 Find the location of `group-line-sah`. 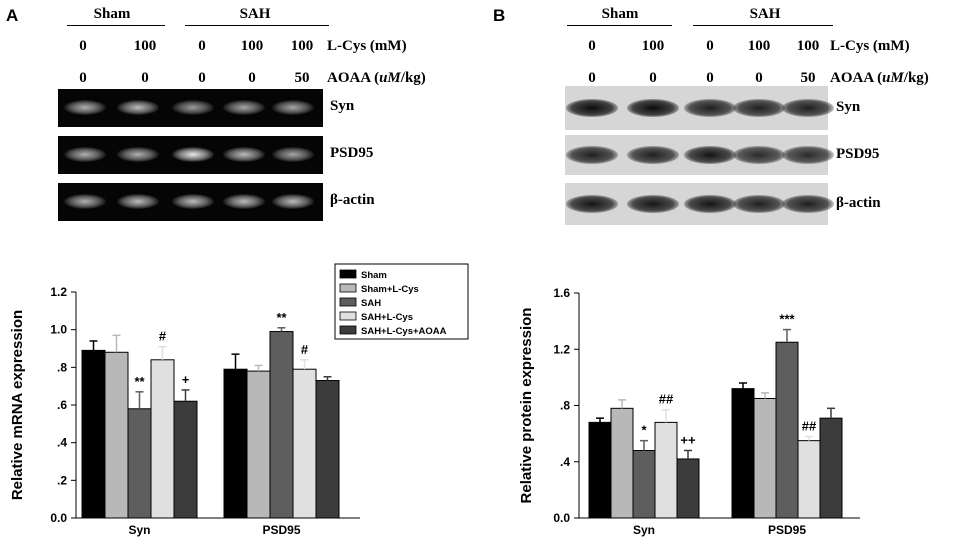

group-line-sah is located at coordinates (257, 25).